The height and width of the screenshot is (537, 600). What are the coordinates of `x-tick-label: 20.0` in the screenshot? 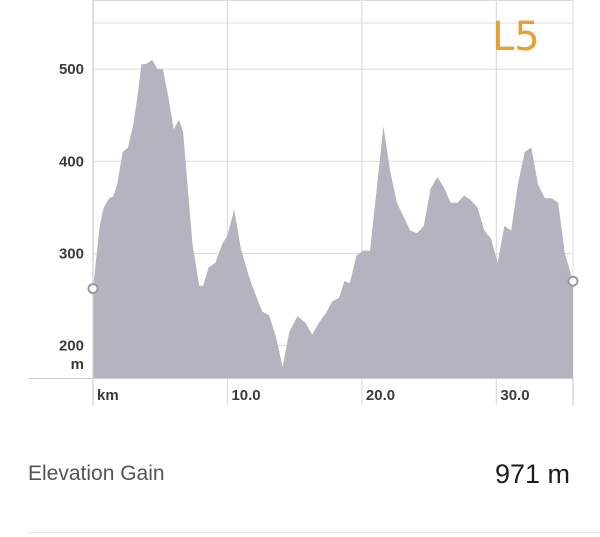 It's located at (380, 395).